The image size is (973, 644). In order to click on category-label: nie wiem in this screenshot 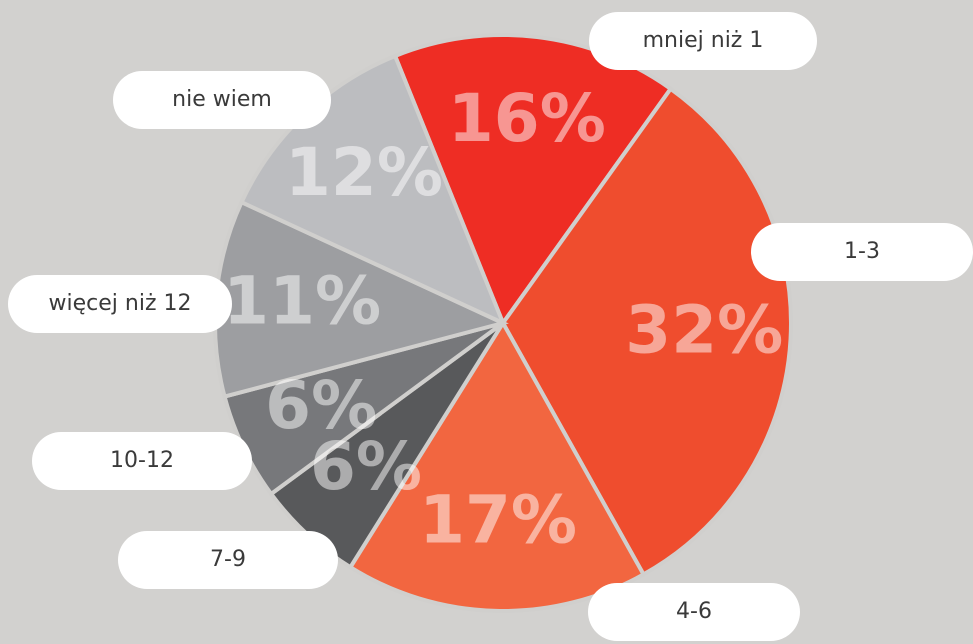, I will do `click(222, 99)`.